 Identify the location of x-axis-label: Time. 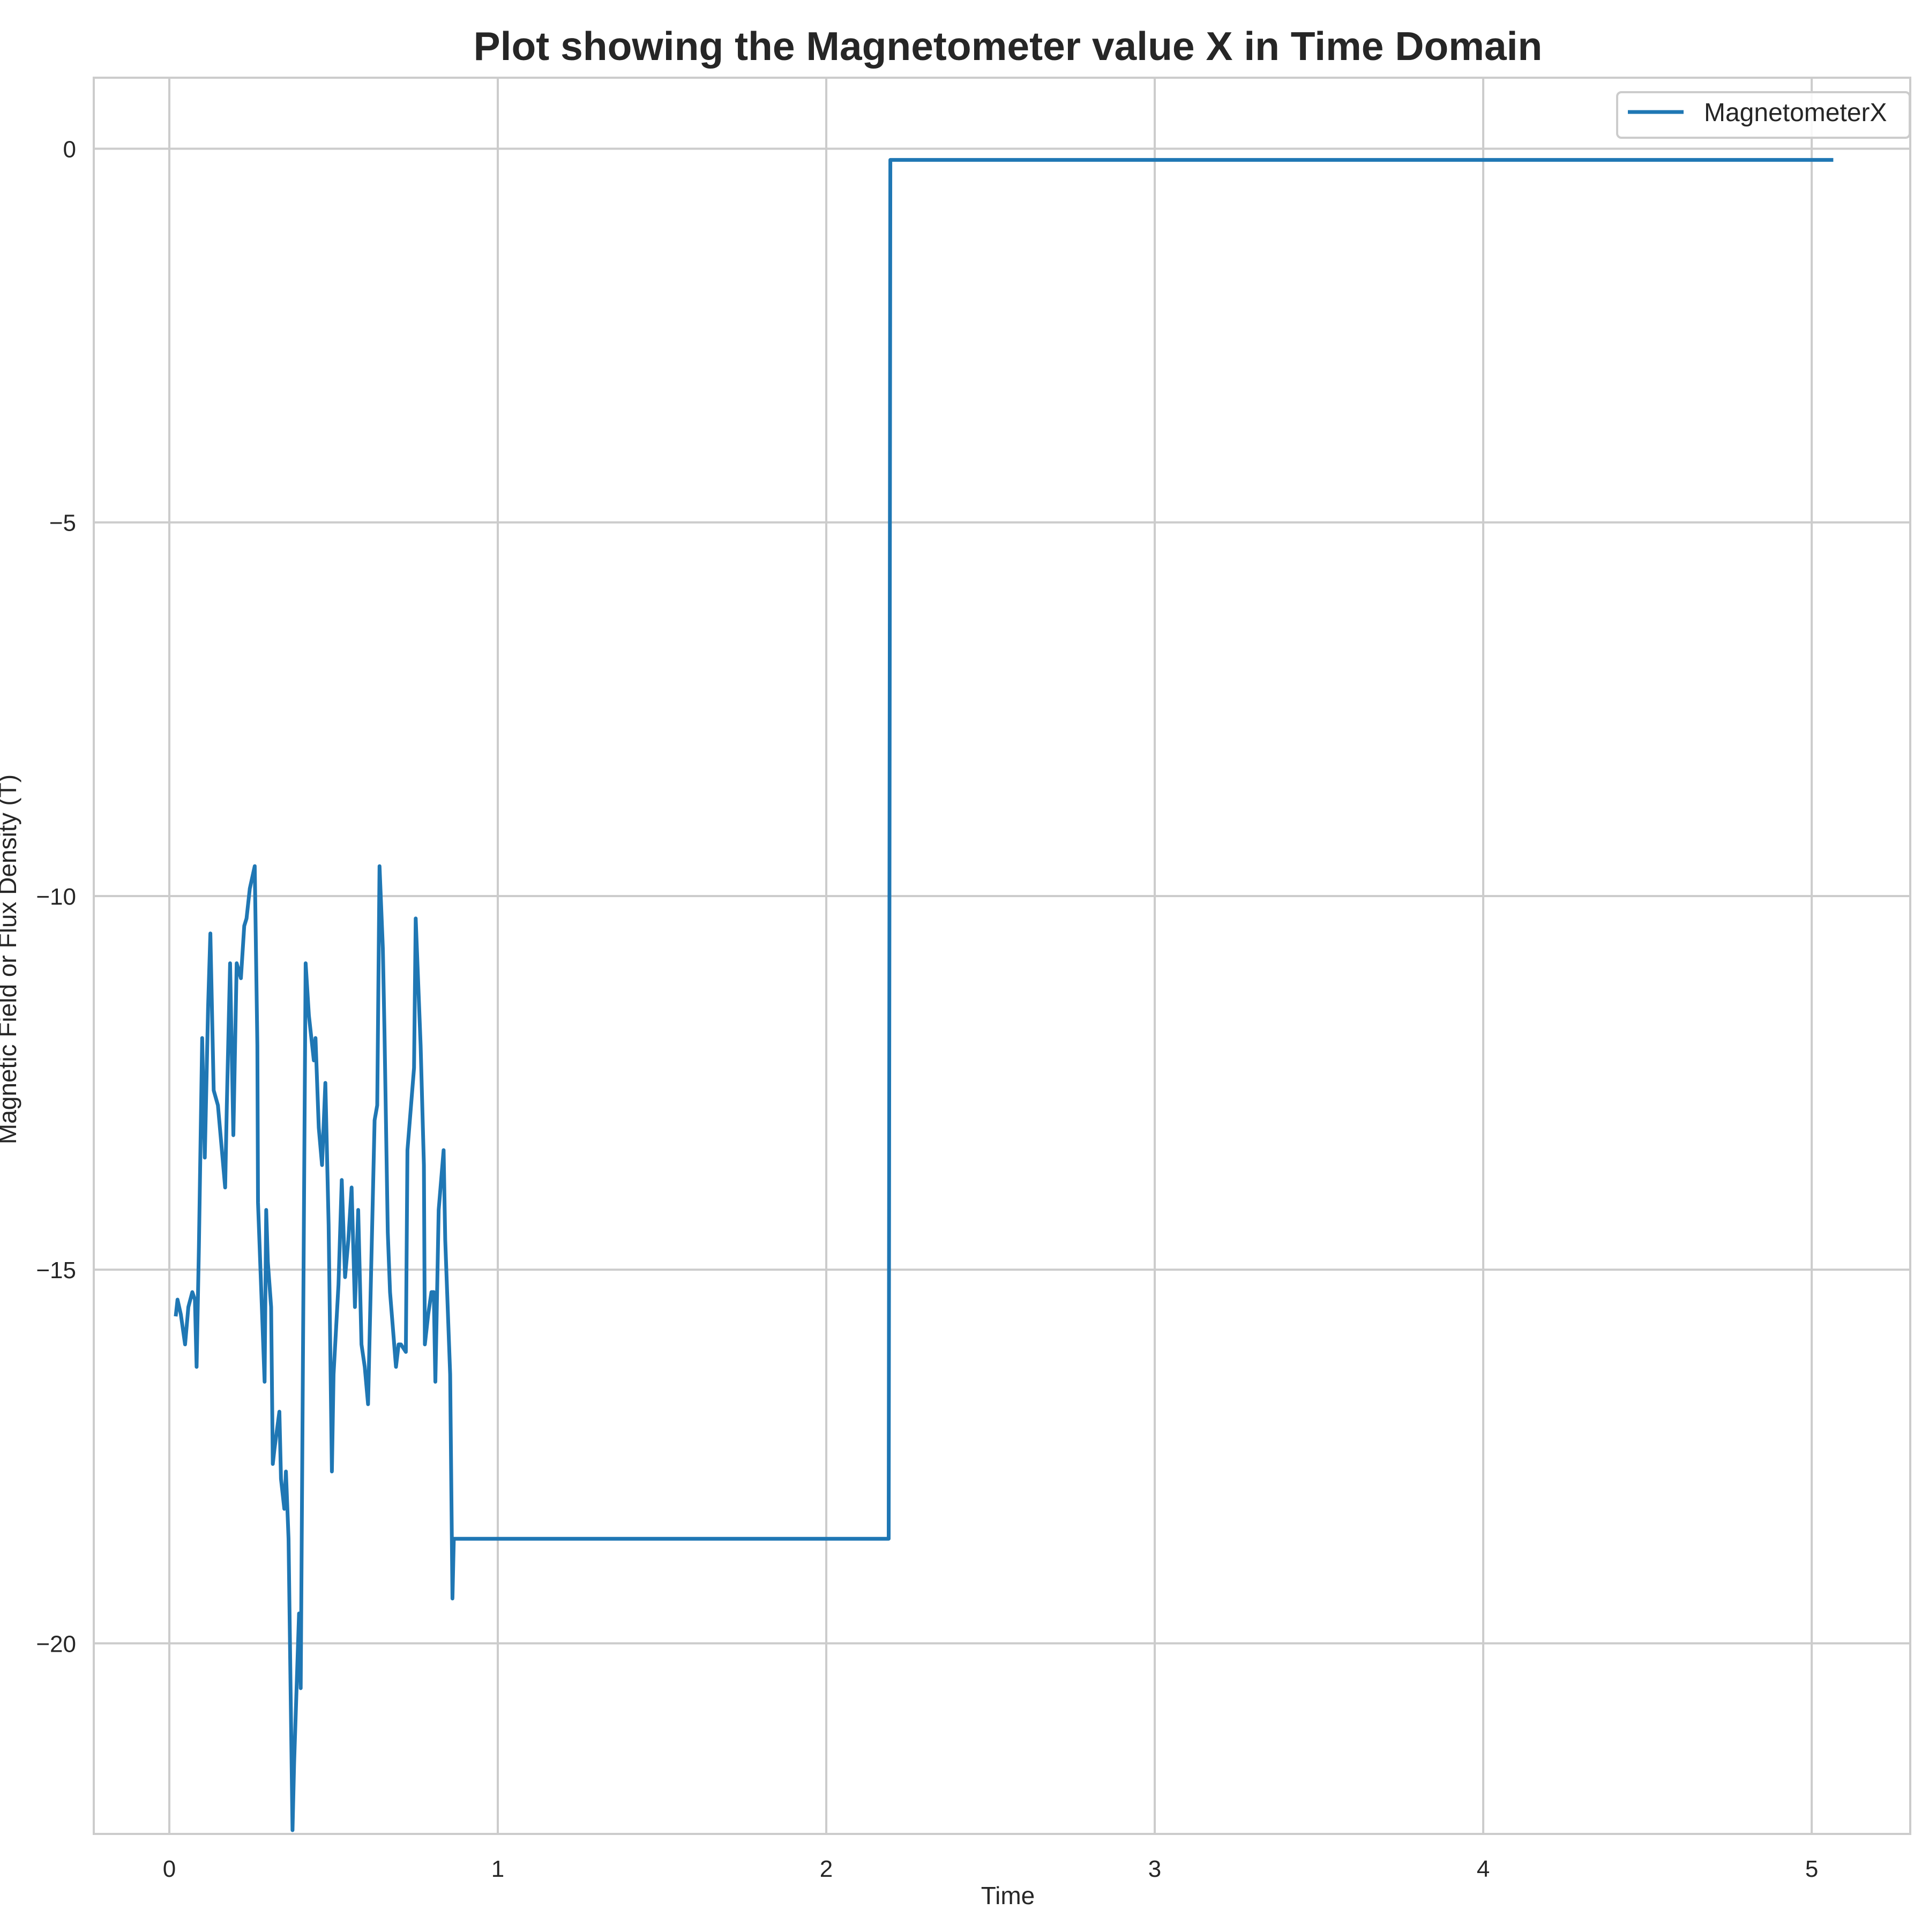
(1008, 1895).